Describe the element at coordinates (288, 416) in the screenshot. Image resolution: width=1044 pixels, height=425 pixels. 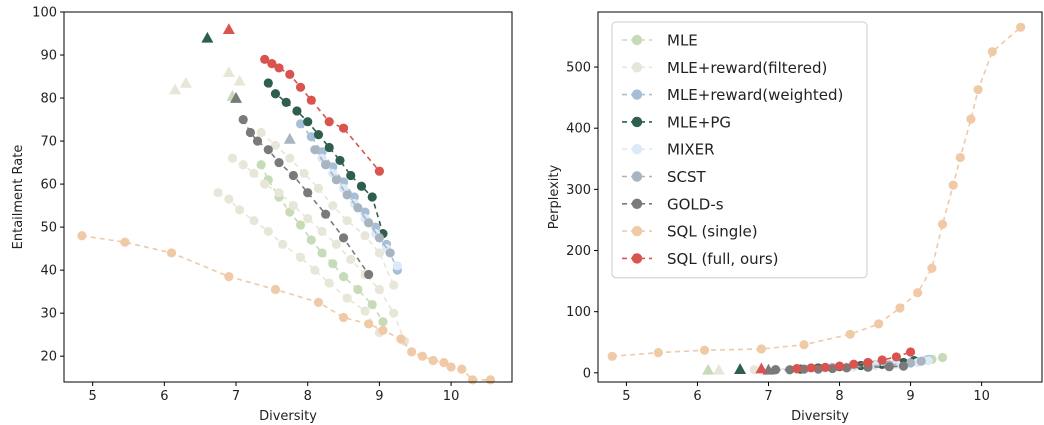
I see `x-axis-label: Diversity` at that location.